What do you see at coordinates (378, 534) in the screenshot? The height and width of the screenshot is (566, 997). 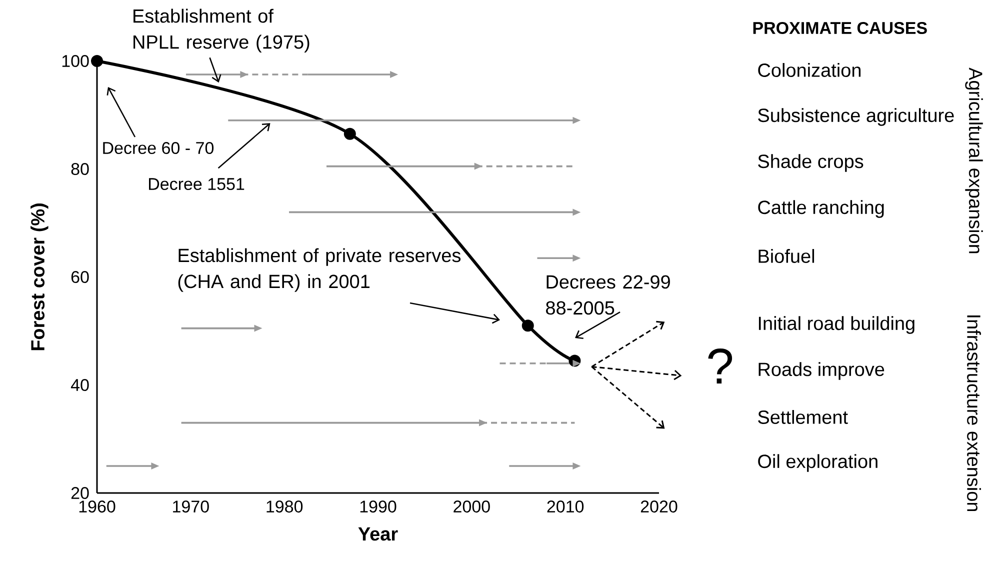 I see `x-axis-title: Year` at bounding box center [378, 534].